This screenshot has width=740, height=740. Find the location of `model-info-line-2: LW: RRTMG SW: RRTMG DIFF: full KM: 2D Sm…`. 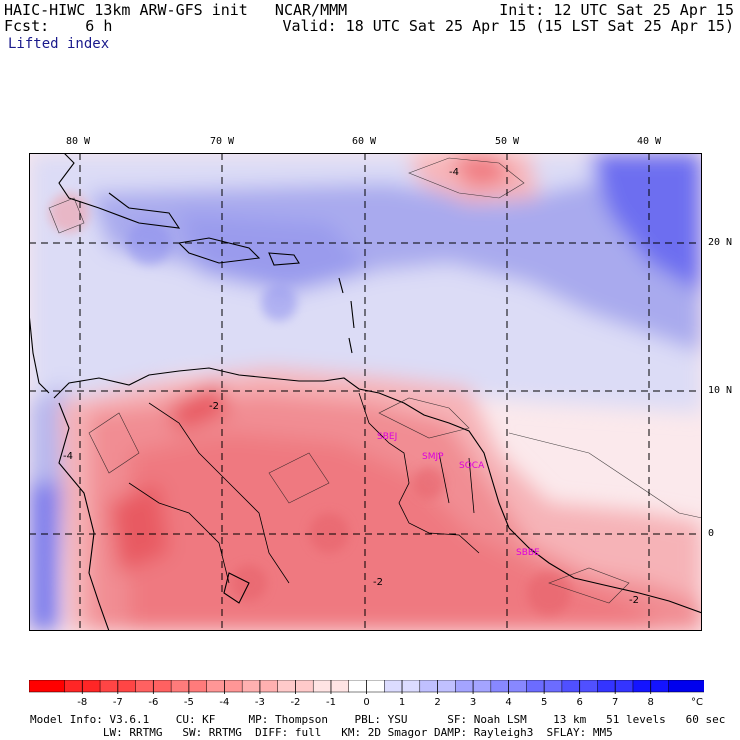

model-info-line-2: LW: RRTMG SW: RRTMG DIFF: full KM: 2D Sm… is located at coordinates (321, 732).